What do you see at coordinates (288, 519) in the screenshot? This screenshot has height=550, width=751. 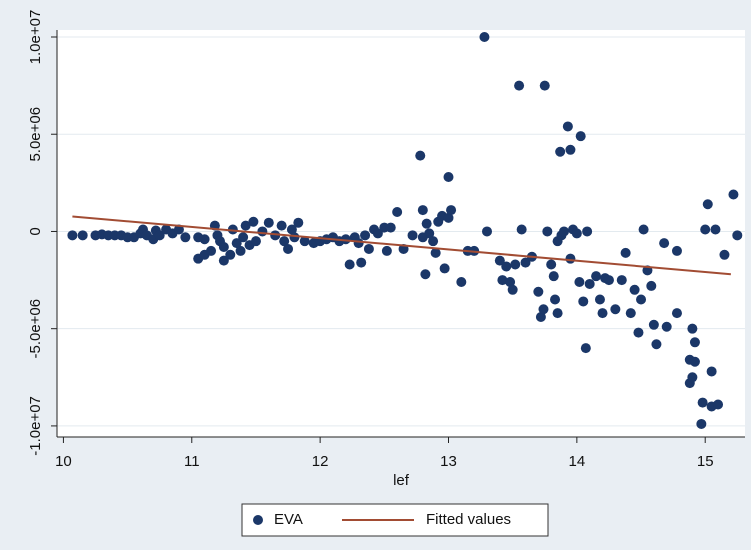 I see `legend-label: EVA` at bounding box center [288, 519].